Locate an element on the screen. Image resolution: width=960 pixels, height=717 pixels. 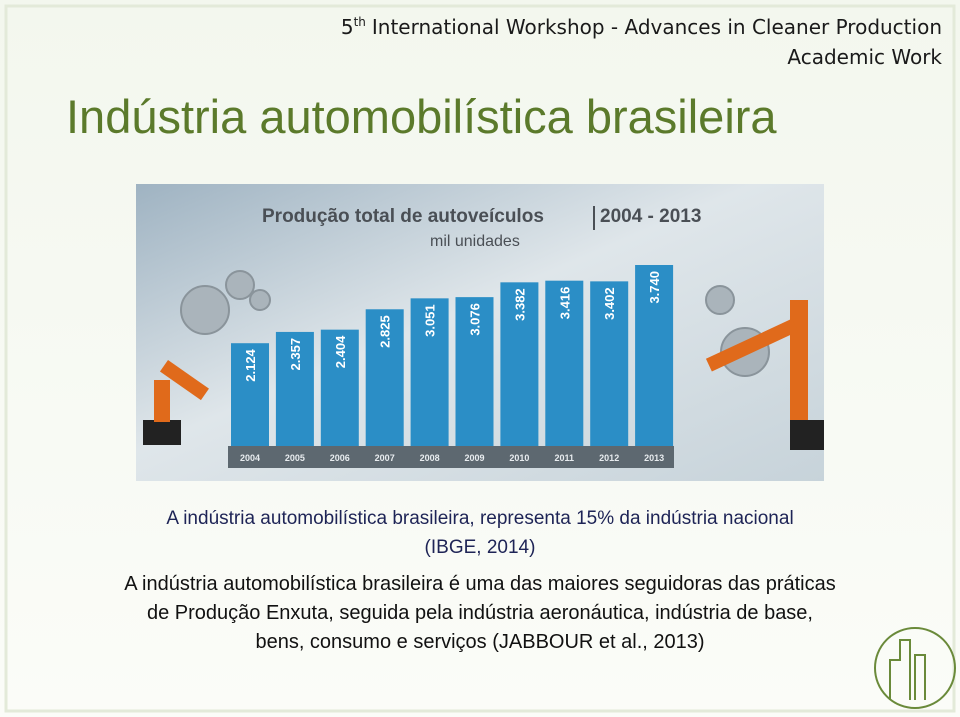
logo-ring is located at coordinates (915, 668).